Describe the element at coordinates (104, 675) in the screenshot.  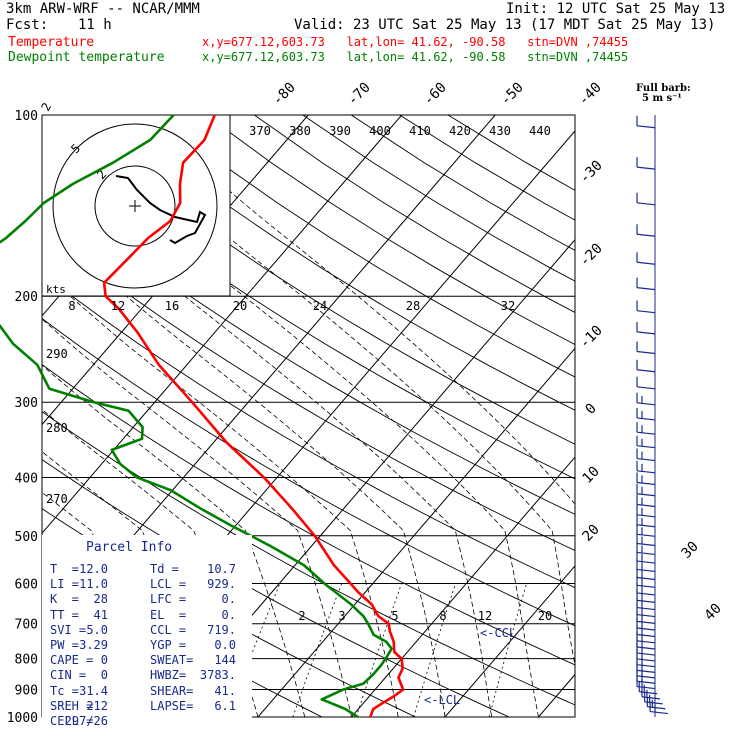
I see `parcel-value: 0` at that location.